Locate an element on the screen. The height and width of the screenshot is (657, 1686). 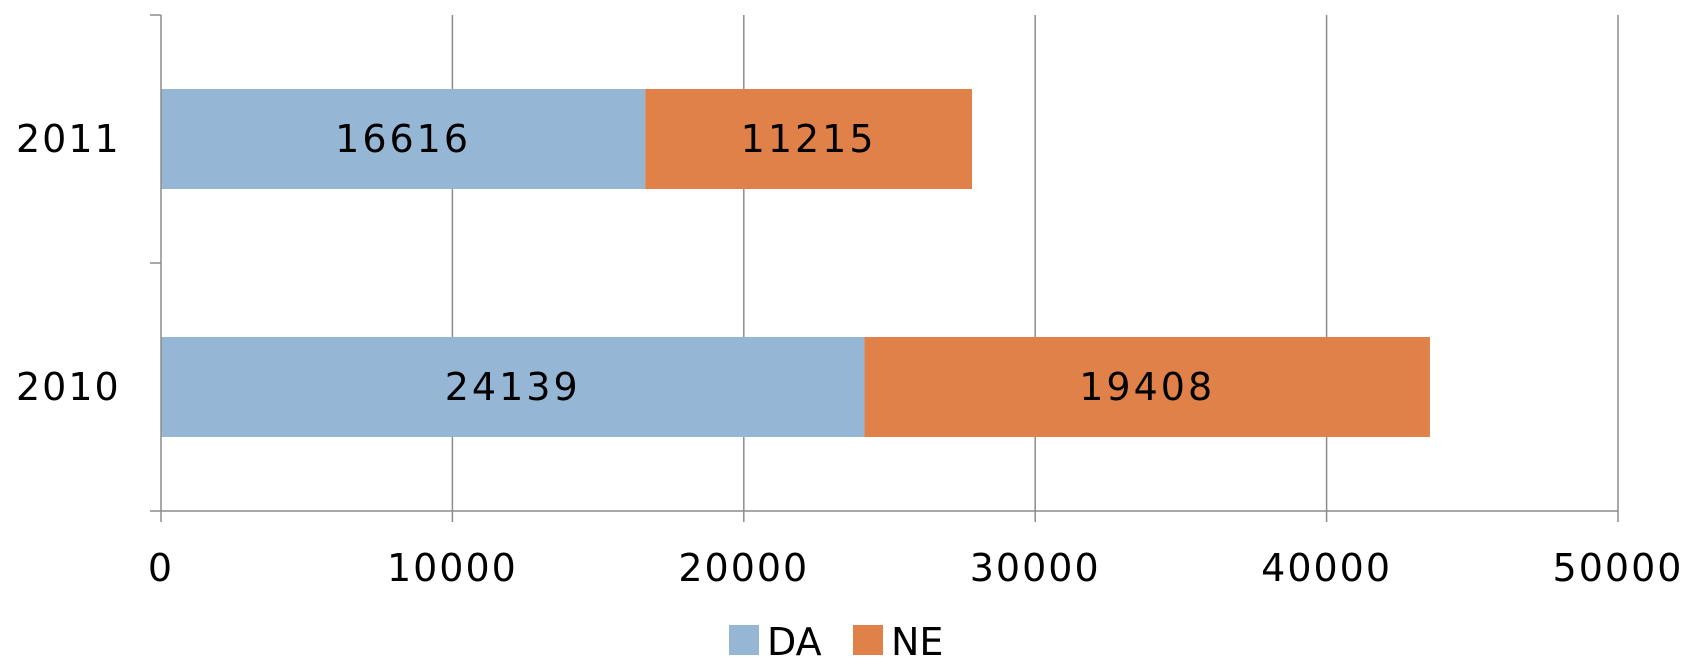
y-category-label-2010: 2010 is located at coordinates (68, 387).